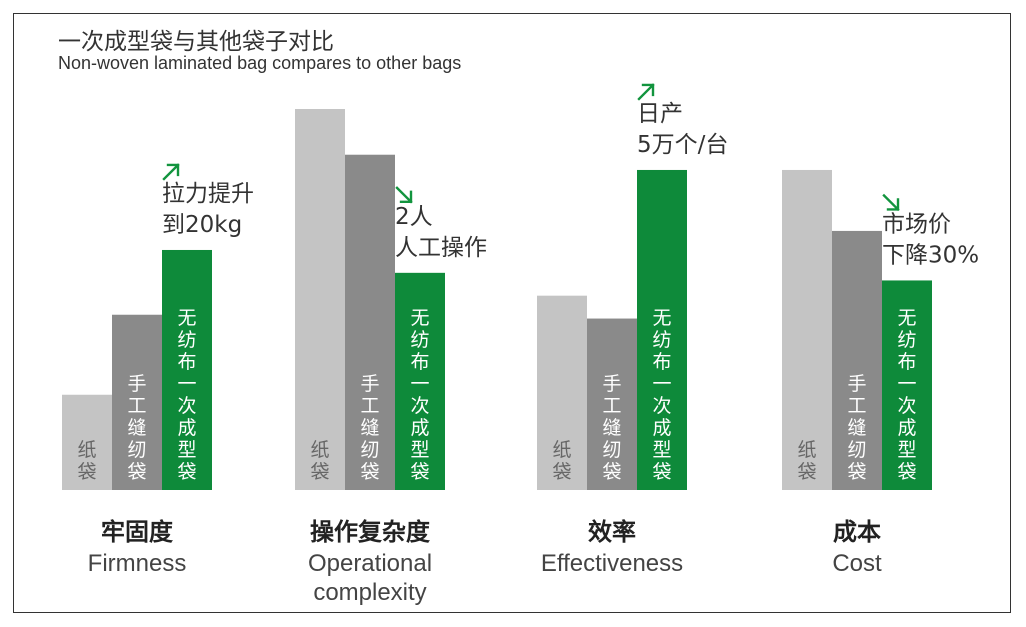 Image resolution: width=1026 pixels, height=627 pixels. I want to click on bar-label-paper-4: 纸袋, so click(806, 461).